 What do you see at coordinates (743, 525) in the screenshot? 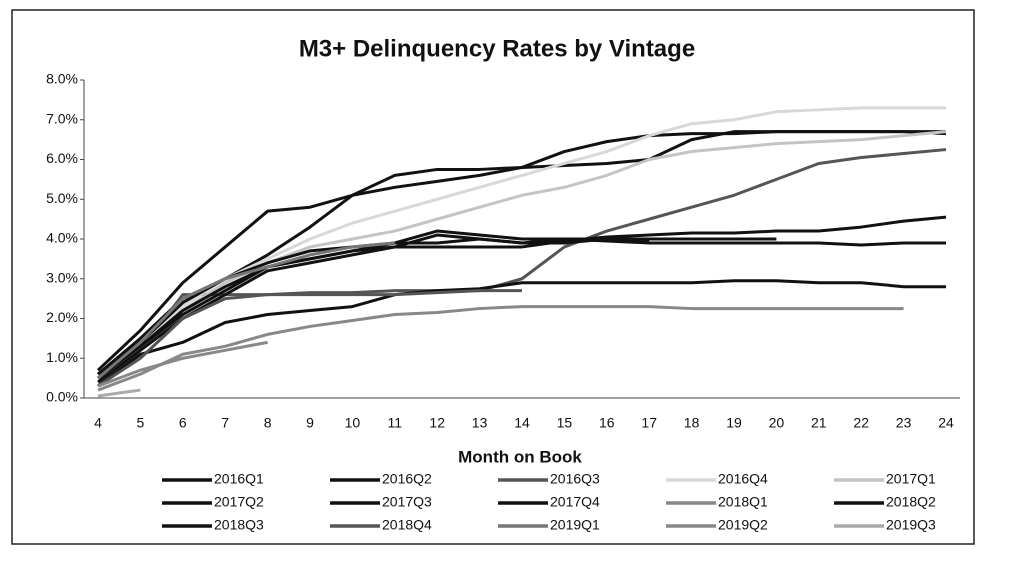
I see `legend-label: 2019Q2` at bounding box center [743, 525].